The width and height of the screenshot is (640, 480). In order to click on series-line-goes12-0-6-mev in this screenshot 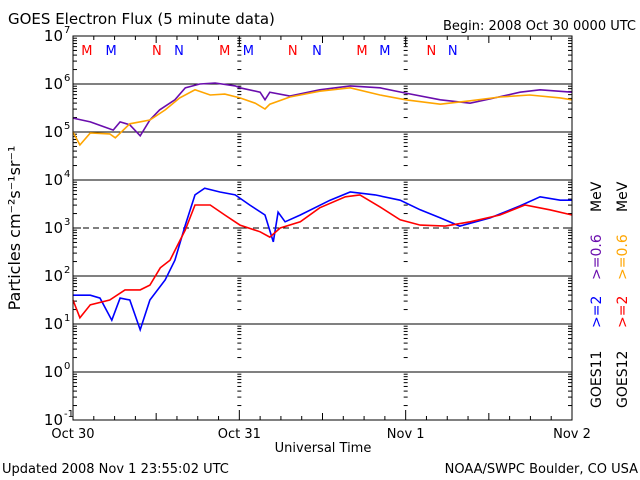, I will do `click(322, 116)`.